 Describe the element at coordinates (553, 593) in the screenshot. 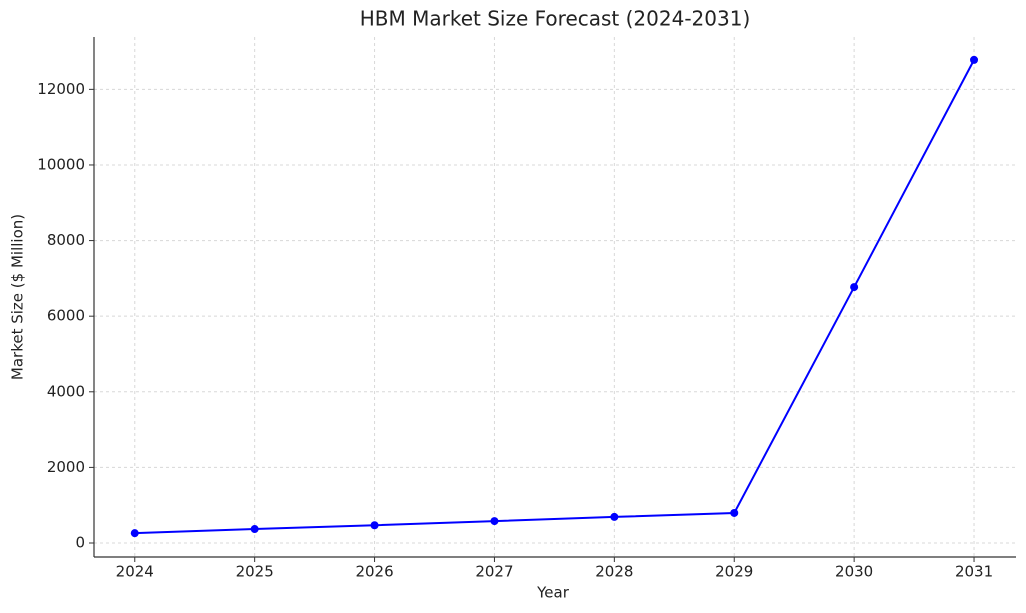

I see `x-axis-label: Year` at that location.